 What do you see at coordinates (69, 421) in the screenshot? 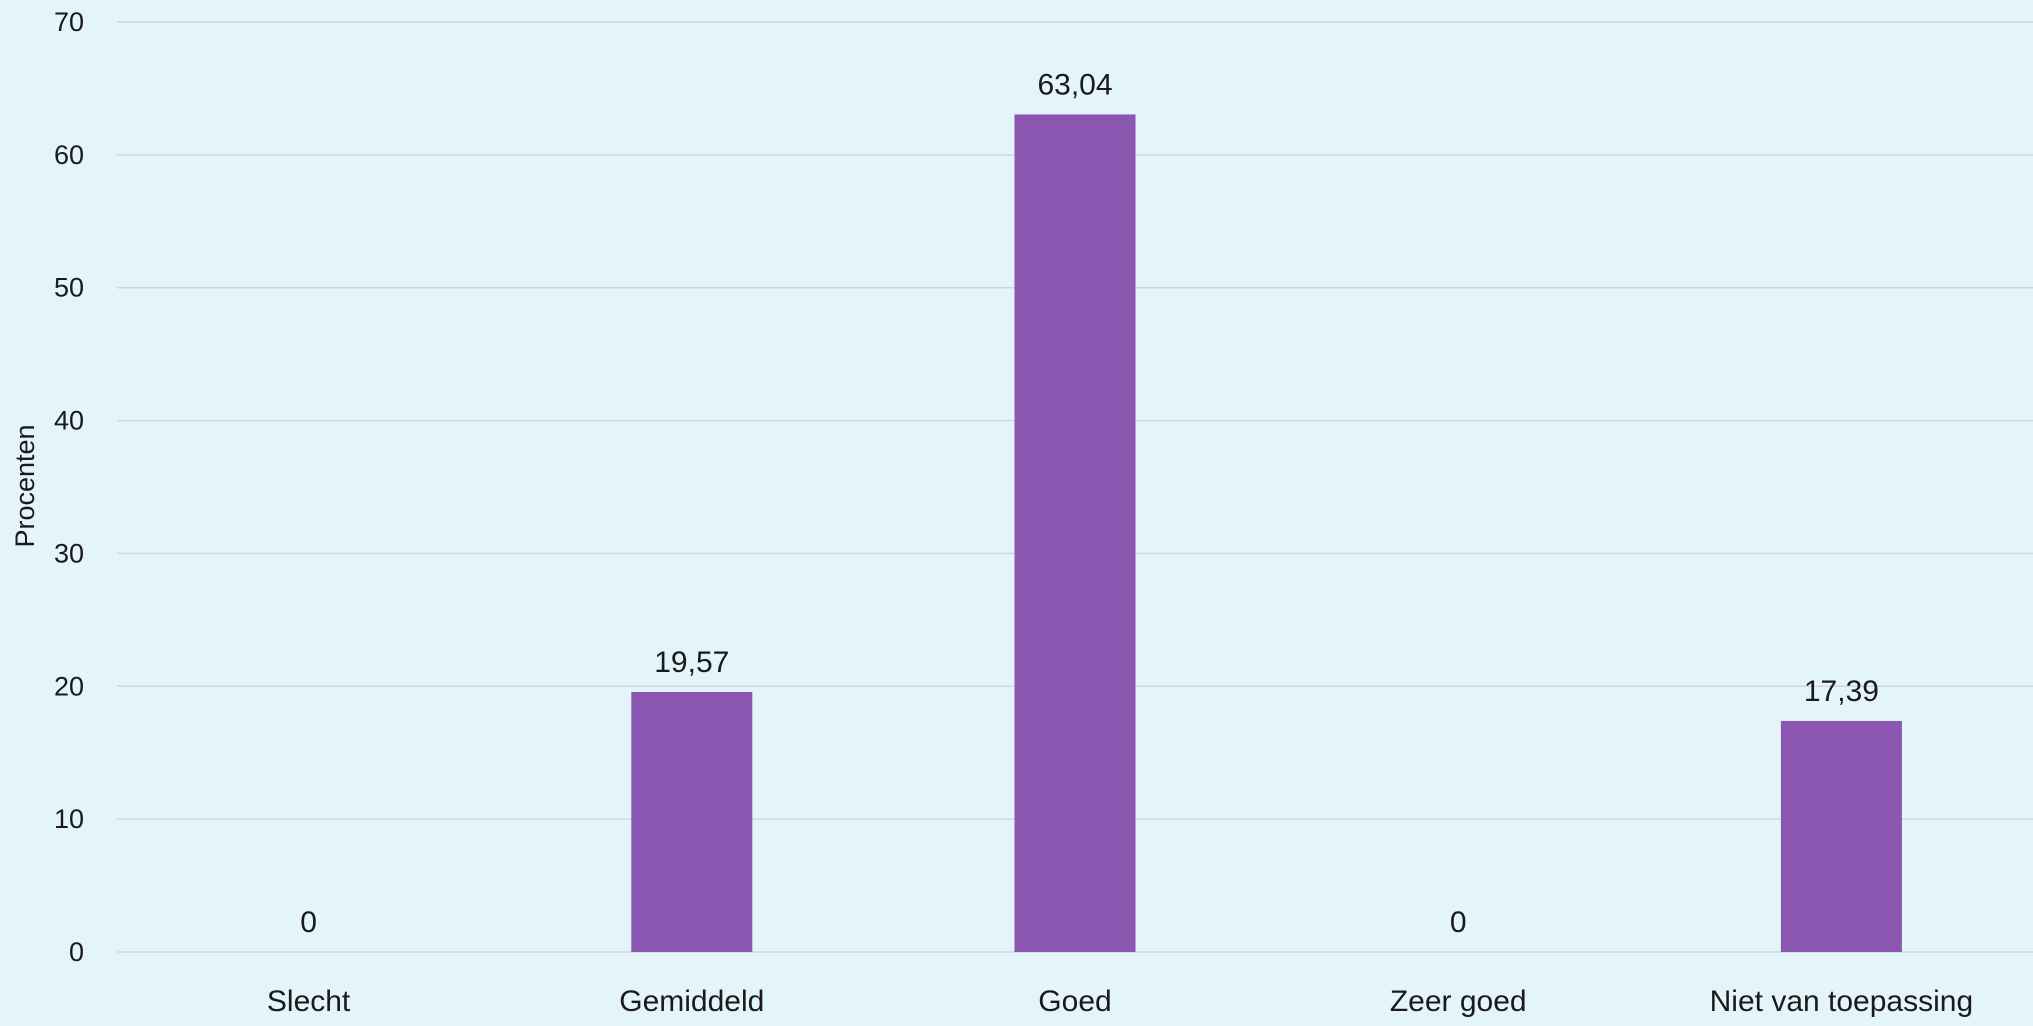
I see `y-tick-label: 40` at bounding box center [69, 421].